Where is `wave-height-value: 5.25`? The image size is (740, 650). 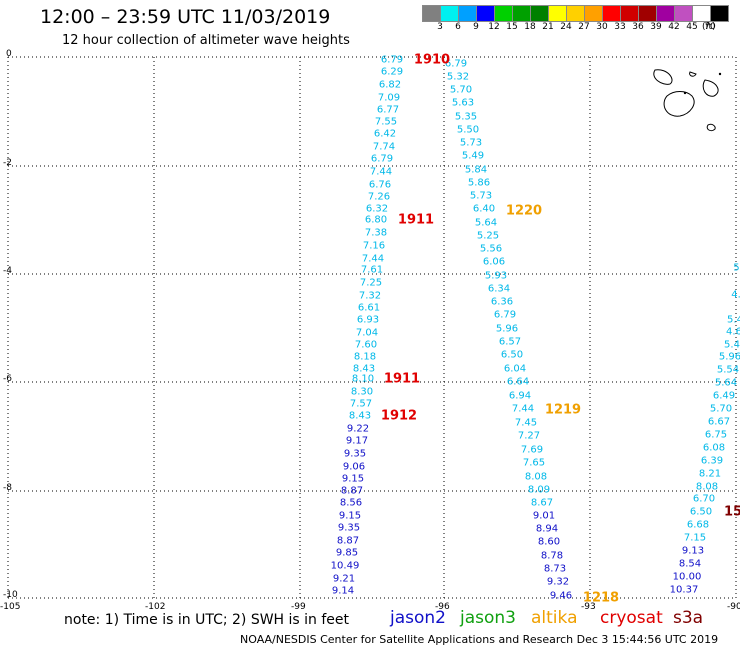
wave-height-value: 5.25 is located at coordinates (488, 236).